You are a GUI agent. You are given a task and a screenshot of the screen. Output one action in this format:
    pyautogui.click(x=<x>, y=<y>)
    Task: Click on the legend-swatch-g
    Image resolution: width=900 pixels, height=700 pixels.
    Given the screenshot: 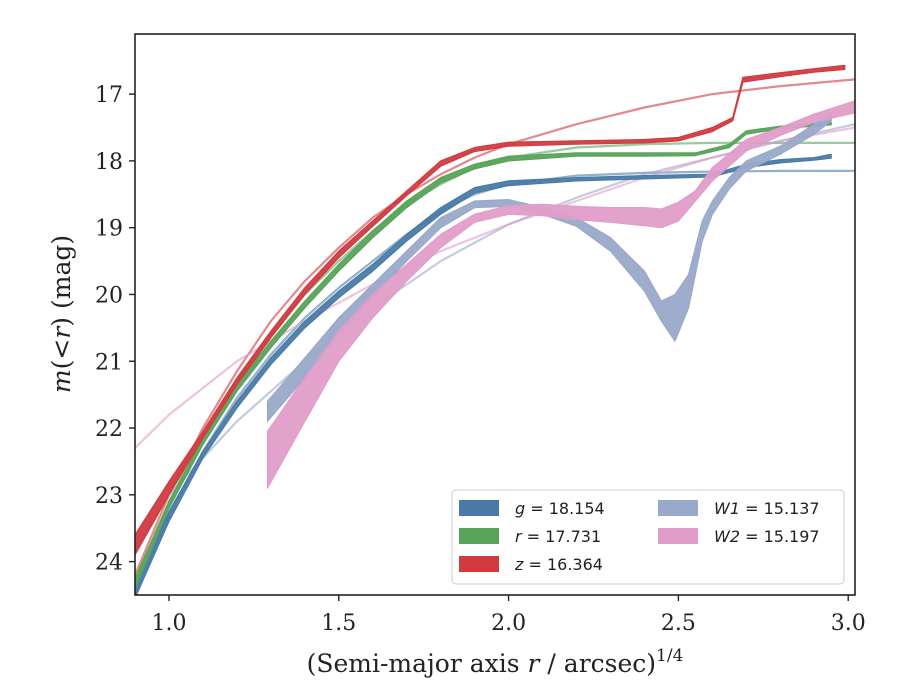 What is the action you would take?
    pyautogui.click(x=479, y=508)
    